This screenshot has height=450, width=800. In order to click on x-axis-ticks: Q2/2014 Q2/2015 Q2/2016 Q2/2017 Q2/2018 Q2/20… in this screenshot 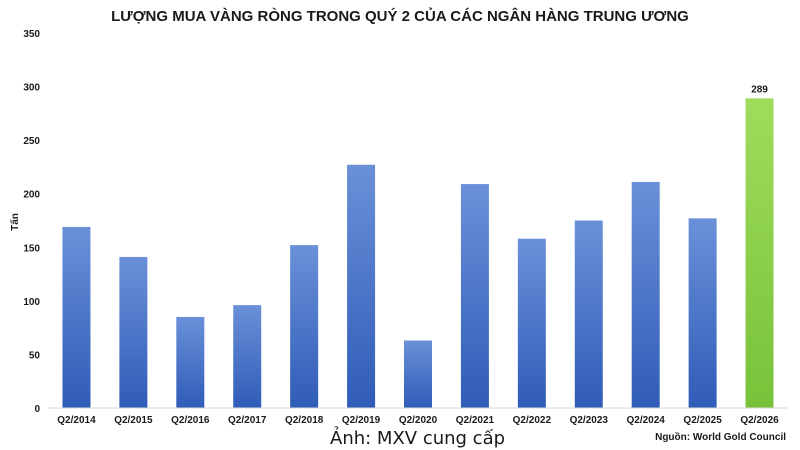, I will do `click(418, 420)`.